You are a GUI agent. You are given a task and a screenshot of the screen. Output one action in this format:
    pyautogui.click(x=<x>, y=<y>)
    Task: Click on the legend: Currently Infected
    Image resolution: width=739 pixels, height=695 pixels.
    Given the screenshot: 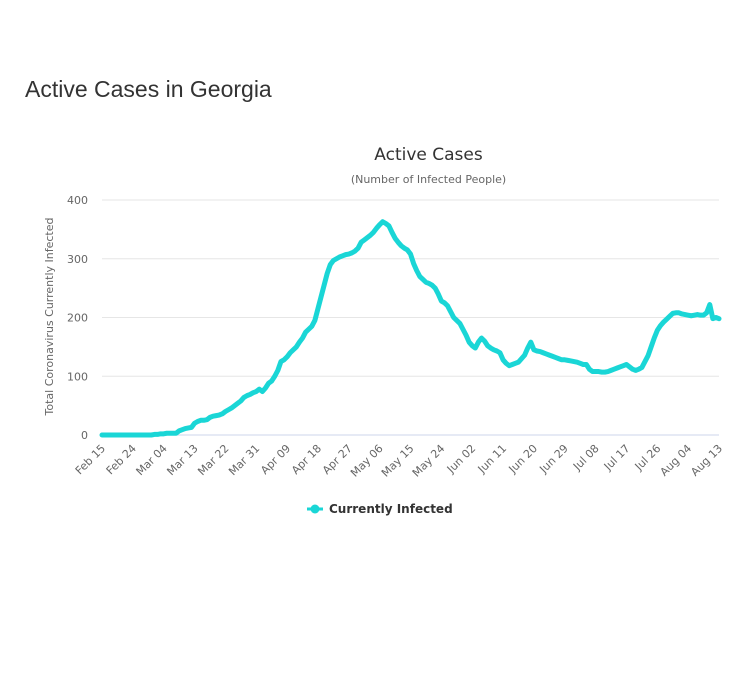 What is the action you would take?
    pyautogui.click(x=380, y=509)
    